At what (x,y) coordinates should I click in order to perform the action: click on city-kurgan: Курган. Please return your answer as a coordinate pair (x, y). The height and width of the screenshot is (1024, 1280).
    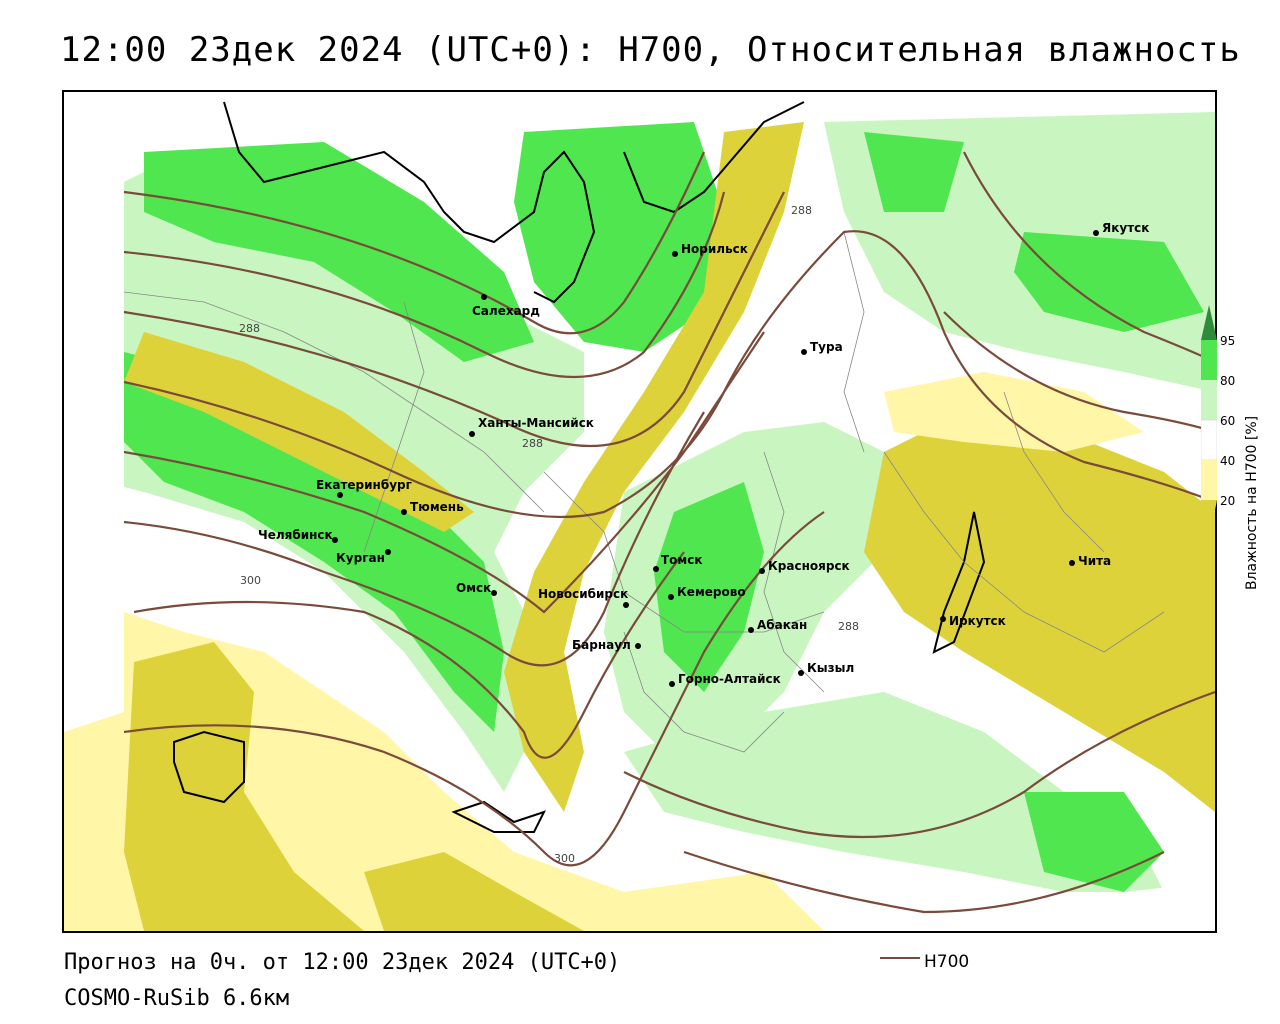
    Looking at the image, I should click on (363, 557).